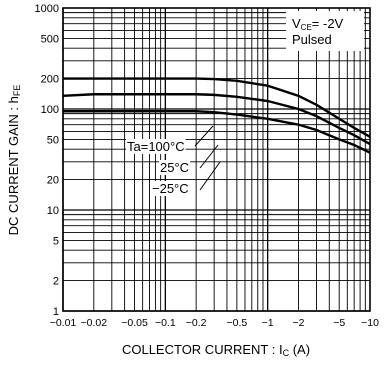  Describe the element at coordinates (14, 160) in the screenshot. I see `y-axis-title: DC CURRENT GAIN : hFE` at that location.